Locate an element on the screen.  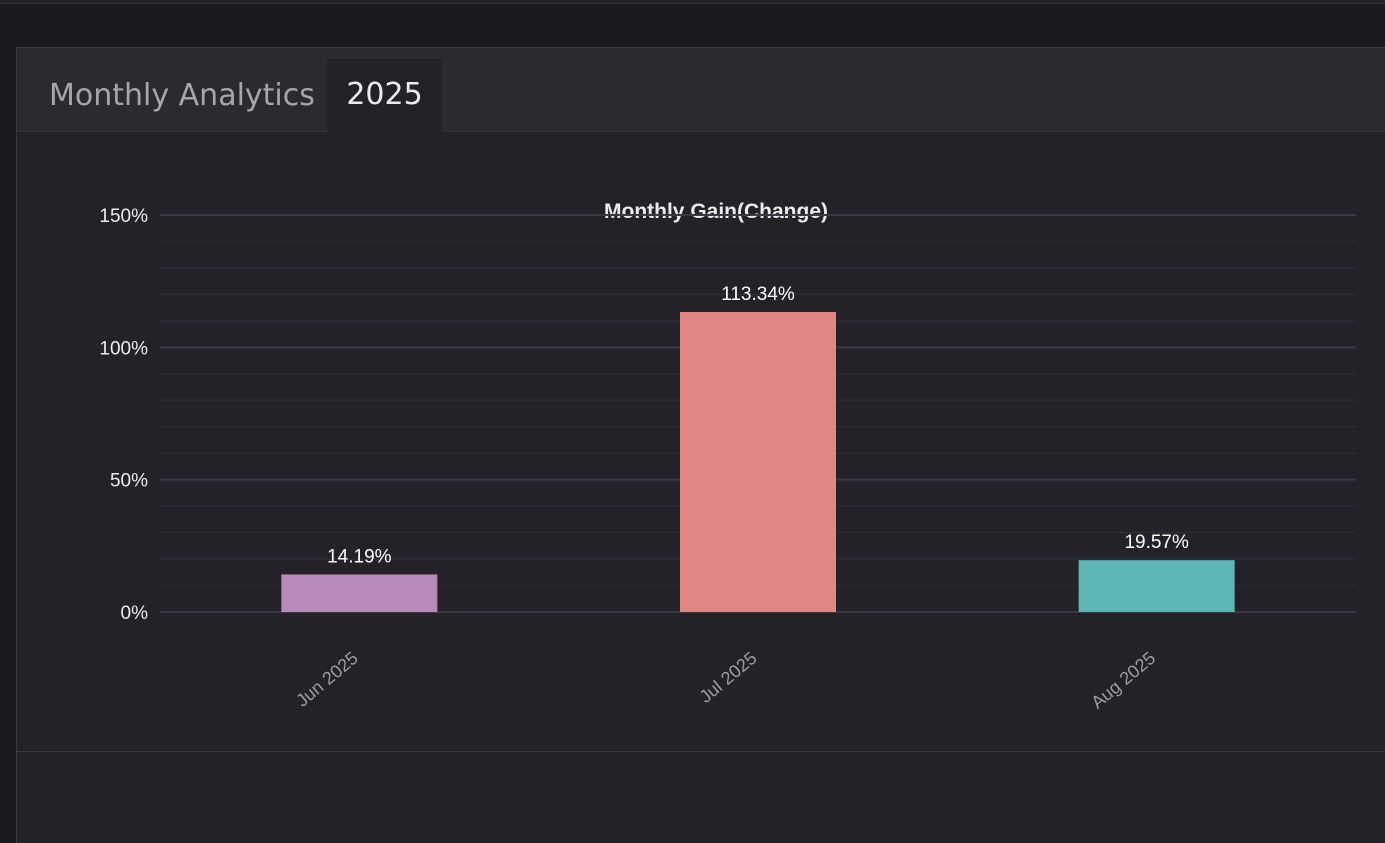
data-label: 14.19% is located at coordinates (359, 556).